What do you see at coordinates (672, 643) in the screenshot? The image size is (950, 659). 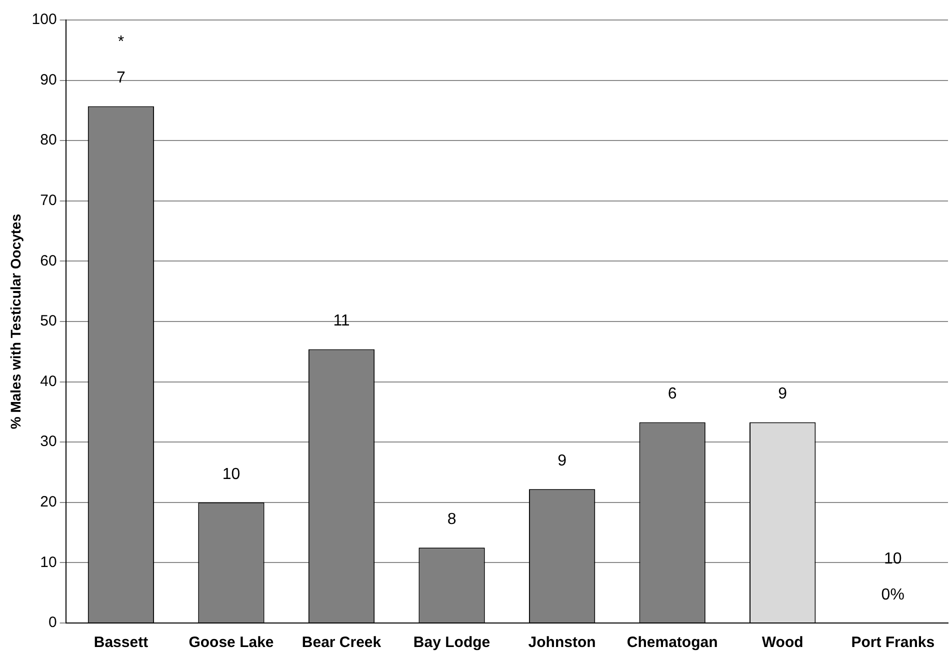 I see `x-tick-label: Chematogan` at bounding box center [672, 643].